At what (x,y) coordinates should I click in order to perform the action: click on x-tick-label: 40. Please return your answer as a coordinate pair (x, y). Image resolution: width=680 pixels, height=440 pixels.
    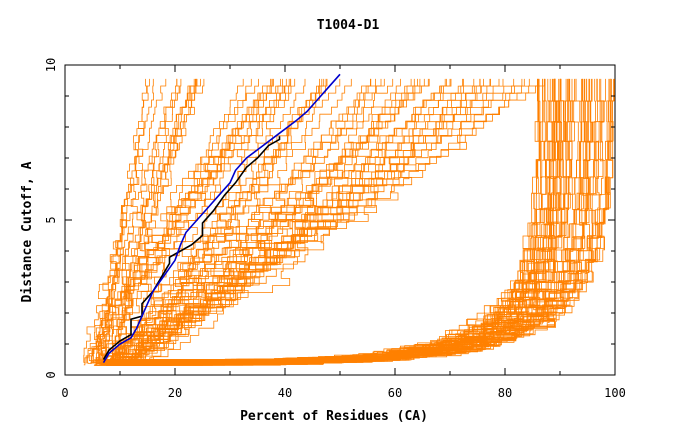
    Looking at the image, I should click on (285, 393).